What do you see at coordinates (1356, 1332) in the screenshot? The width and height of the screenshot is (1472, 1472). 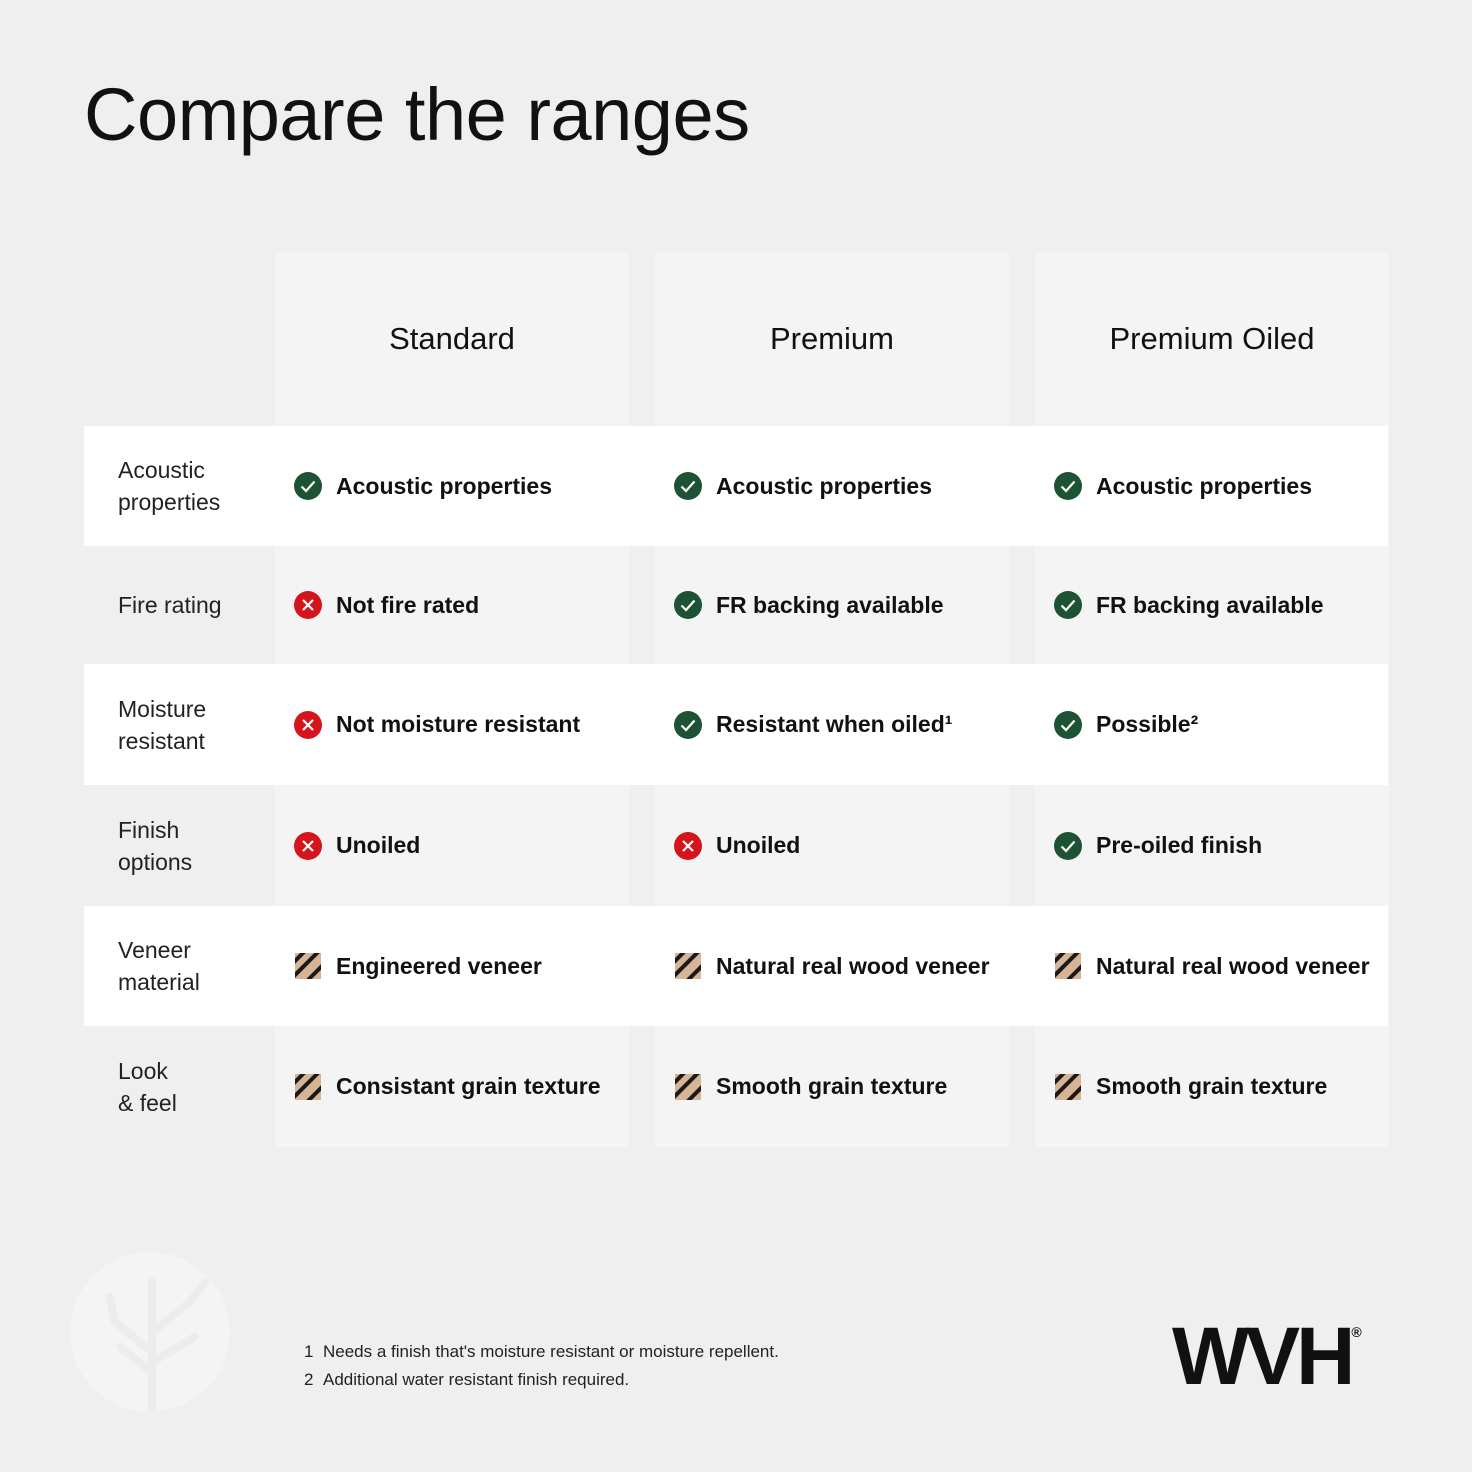 I see `logo-mark: ®` at bounding box center [1356, 1332].